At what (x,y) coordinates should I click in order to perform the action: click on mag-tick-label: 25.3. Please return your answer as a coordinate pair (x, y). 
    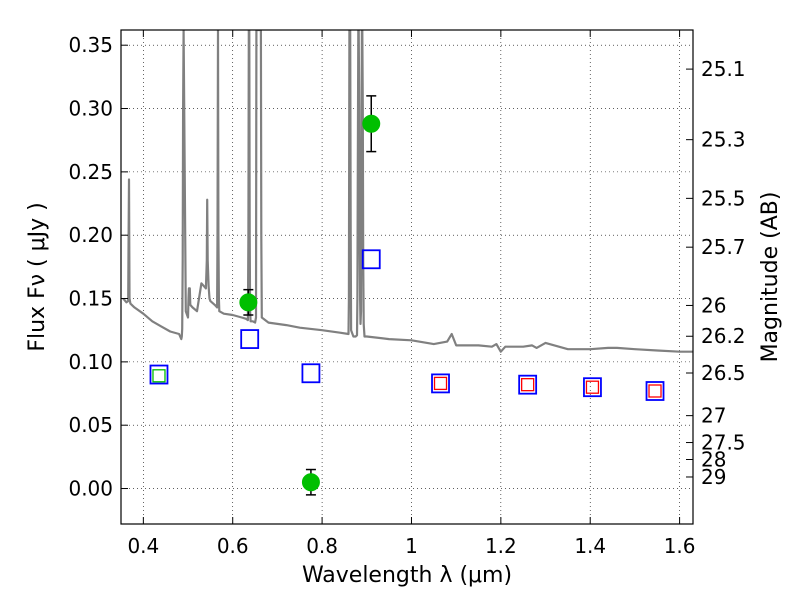
    Looking at the image, I should click on (723, 140).